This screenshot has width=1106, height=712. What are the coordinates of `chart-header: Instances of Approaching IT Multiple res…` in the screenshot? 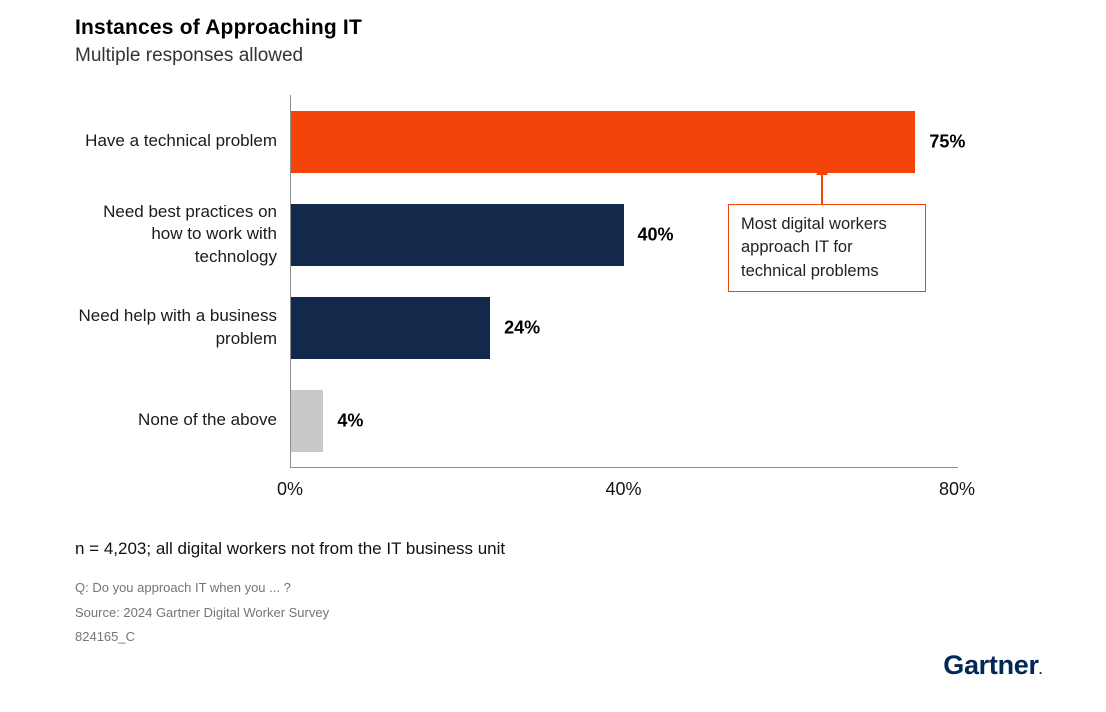 It's located at (553, 33).